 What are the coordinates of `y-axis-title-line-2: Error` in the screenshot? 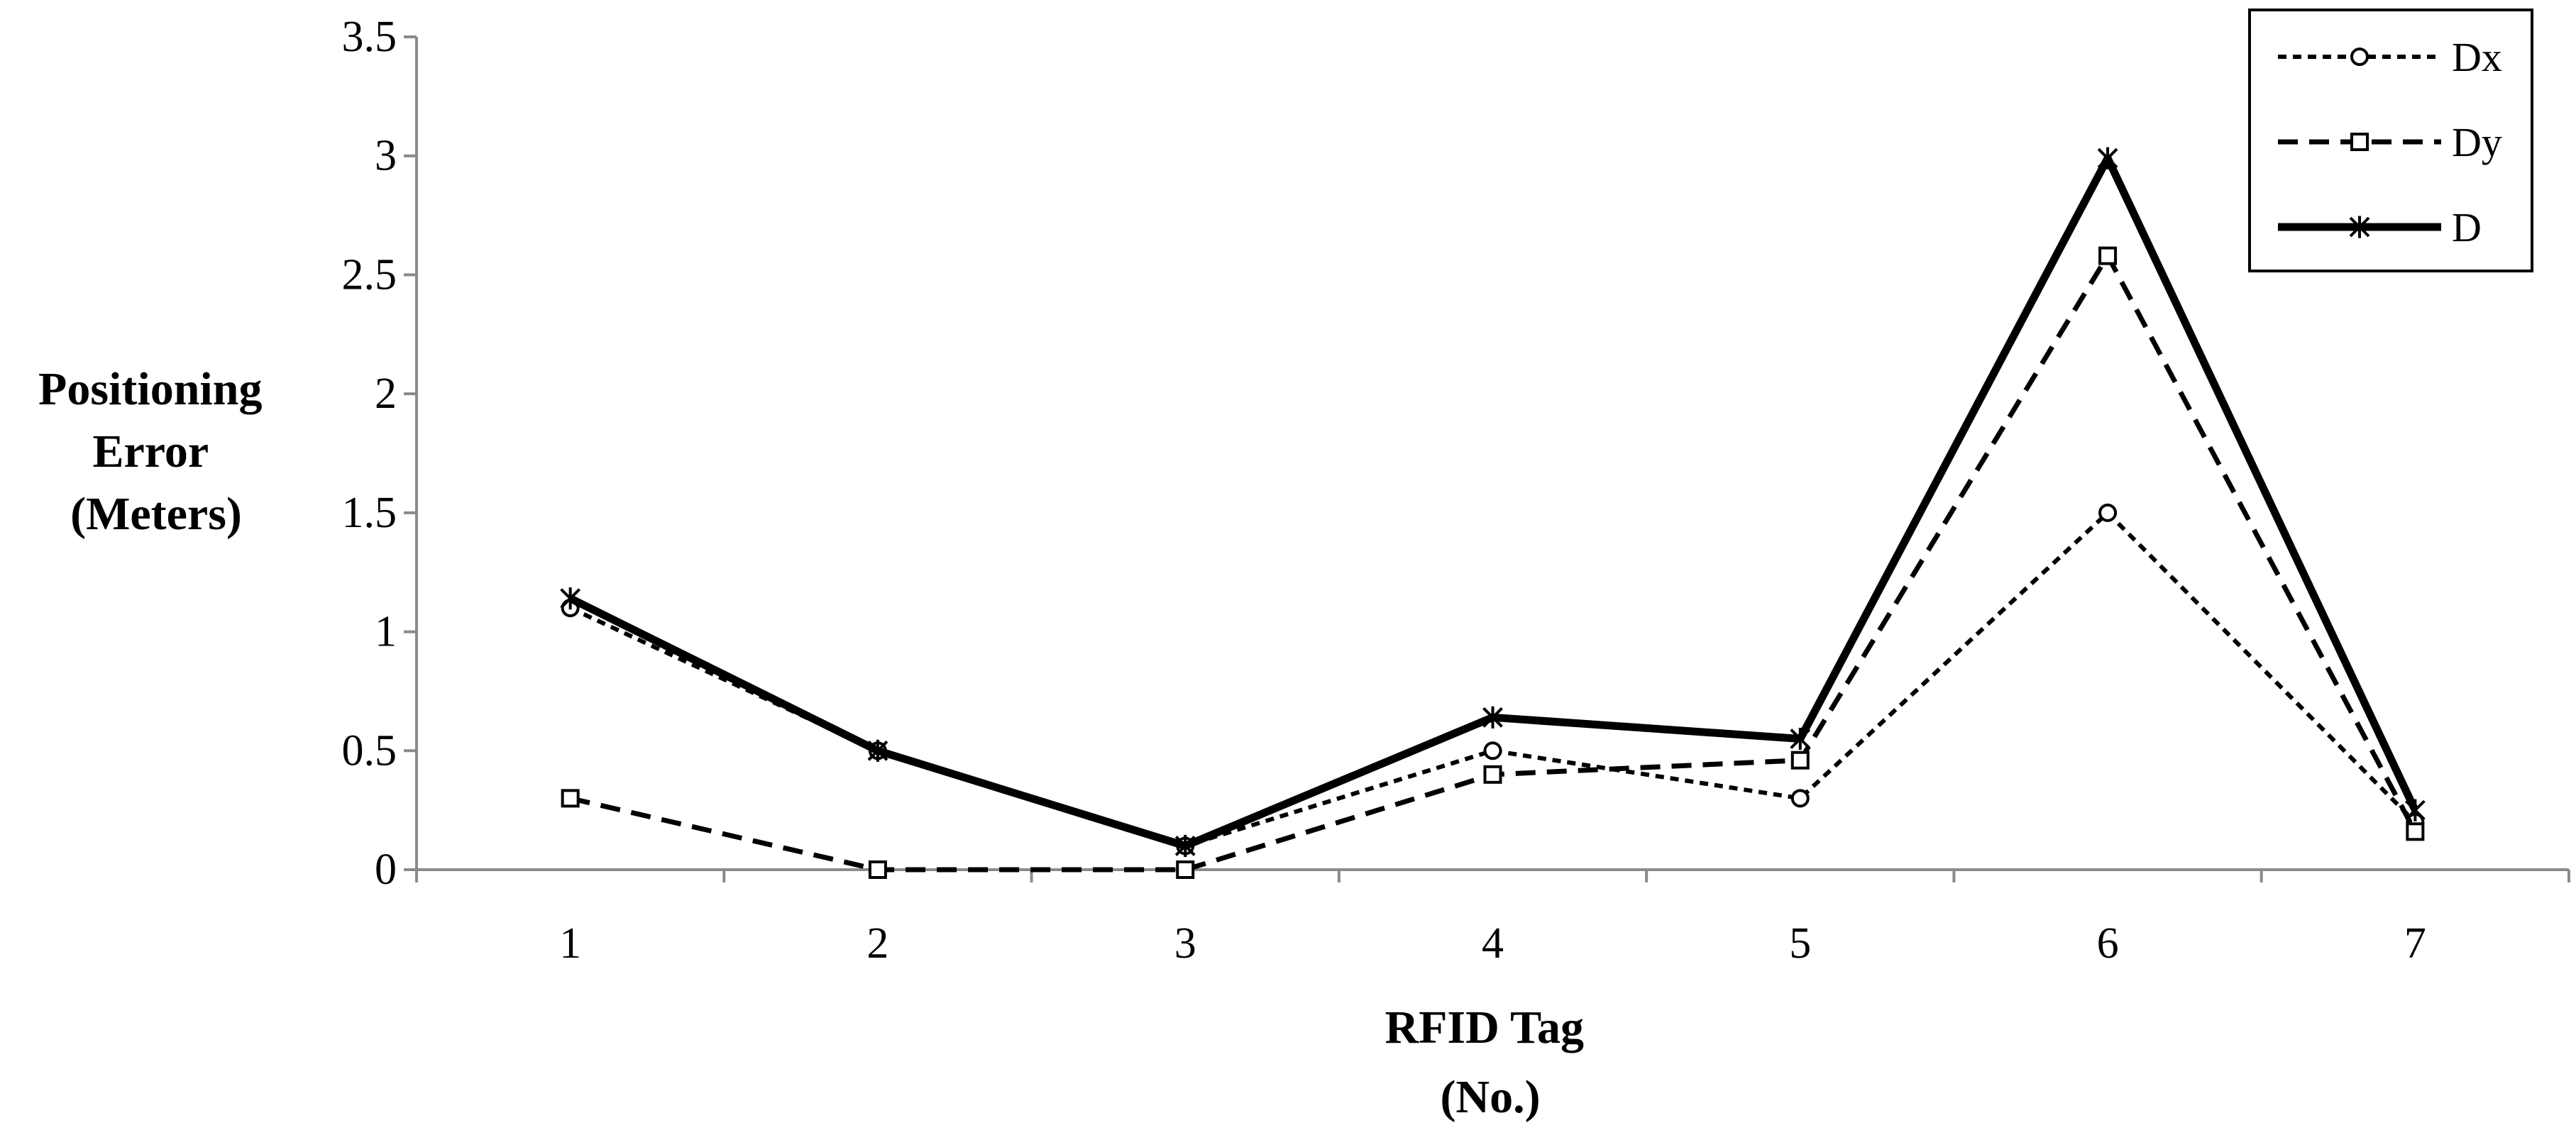 It's located at (150, 451).